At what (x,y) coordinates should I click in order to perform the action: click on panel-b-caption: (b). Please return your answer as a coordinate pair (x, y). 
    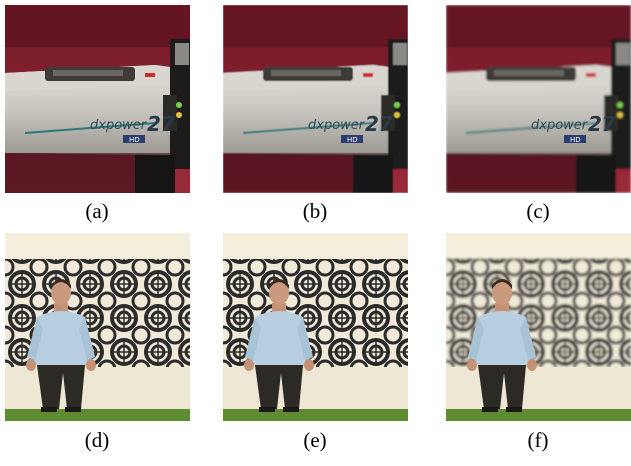
    Looking at the image, I should click on (315, 211).